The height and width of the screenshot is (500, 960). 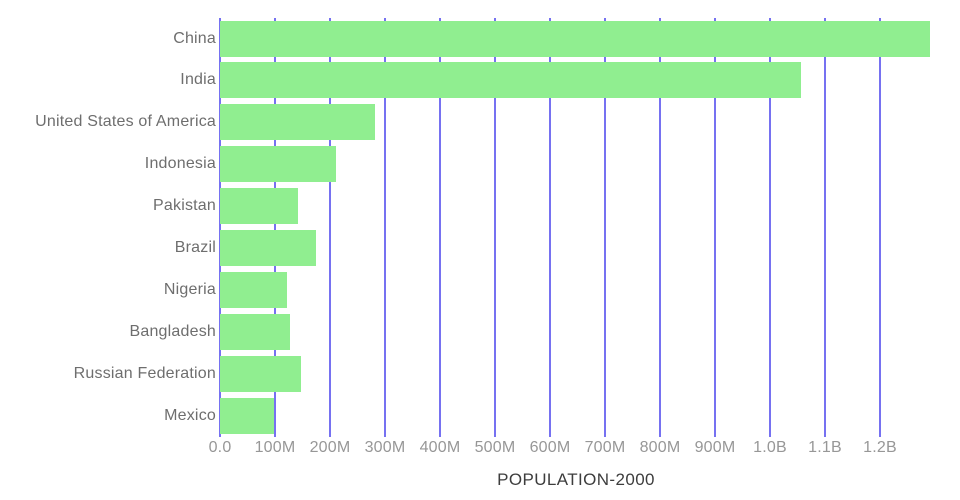 What do you see at coordinates (198, 80) in the screenshot?
I see `category-label: India` at bounding box center [198, 80].